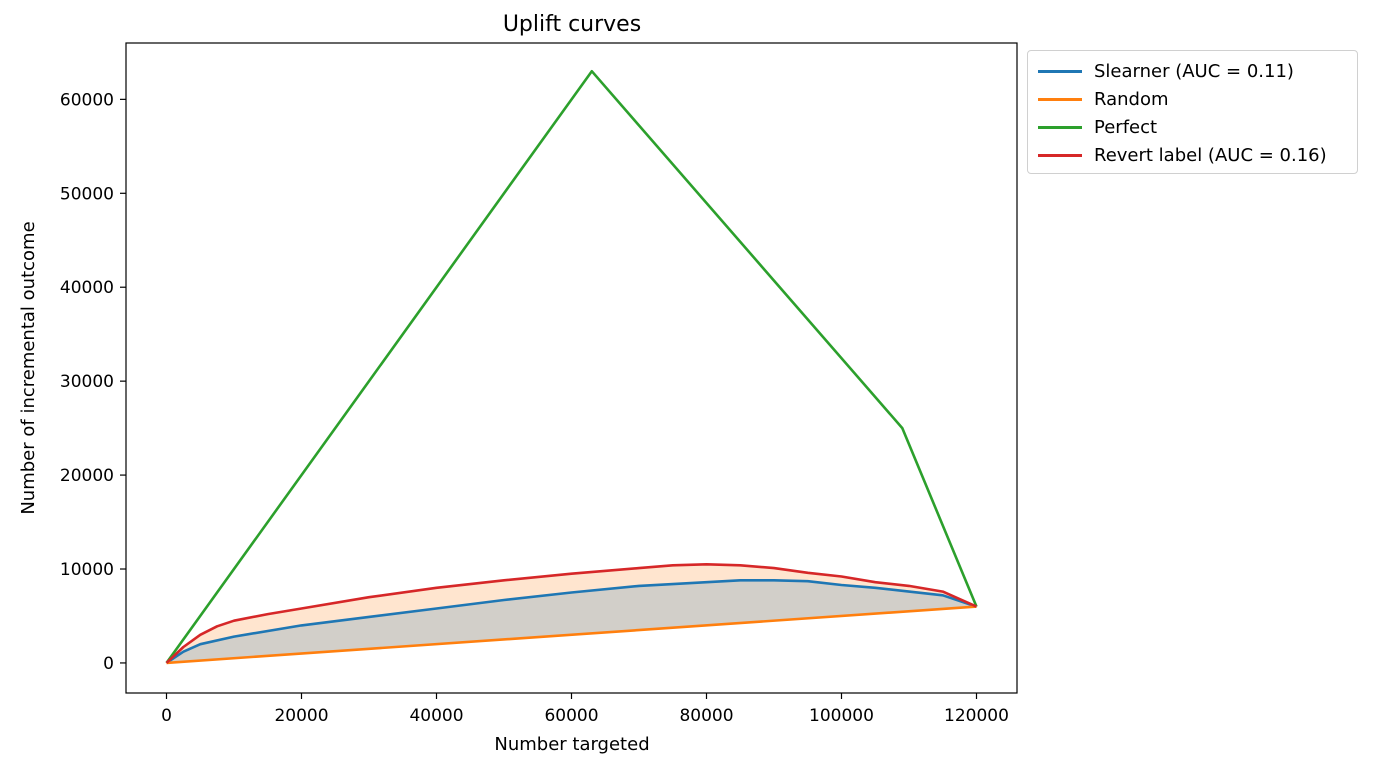 The image size is (1382, 770). I want to click on legend-swatch-revert-label, so click(1060, 155).